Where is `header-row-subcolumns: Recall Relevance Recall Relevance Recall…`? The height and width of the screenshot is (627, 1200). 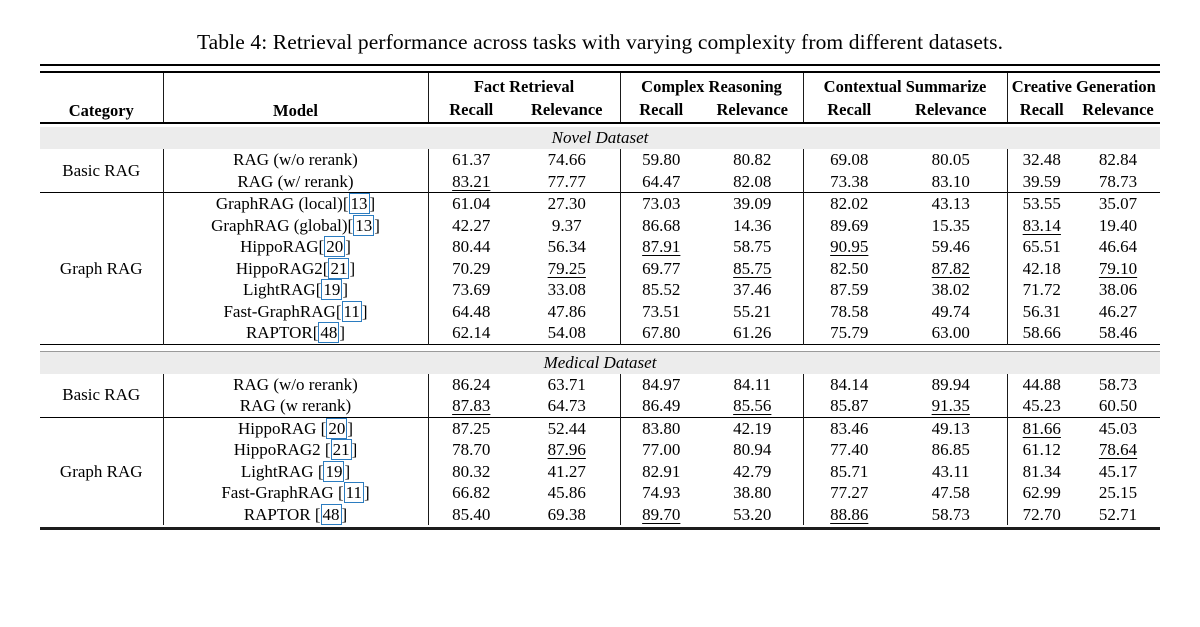
header-row-subcolumns: Recall Relevance Recall Relevance Recall… is located at coordinates (600, 110).